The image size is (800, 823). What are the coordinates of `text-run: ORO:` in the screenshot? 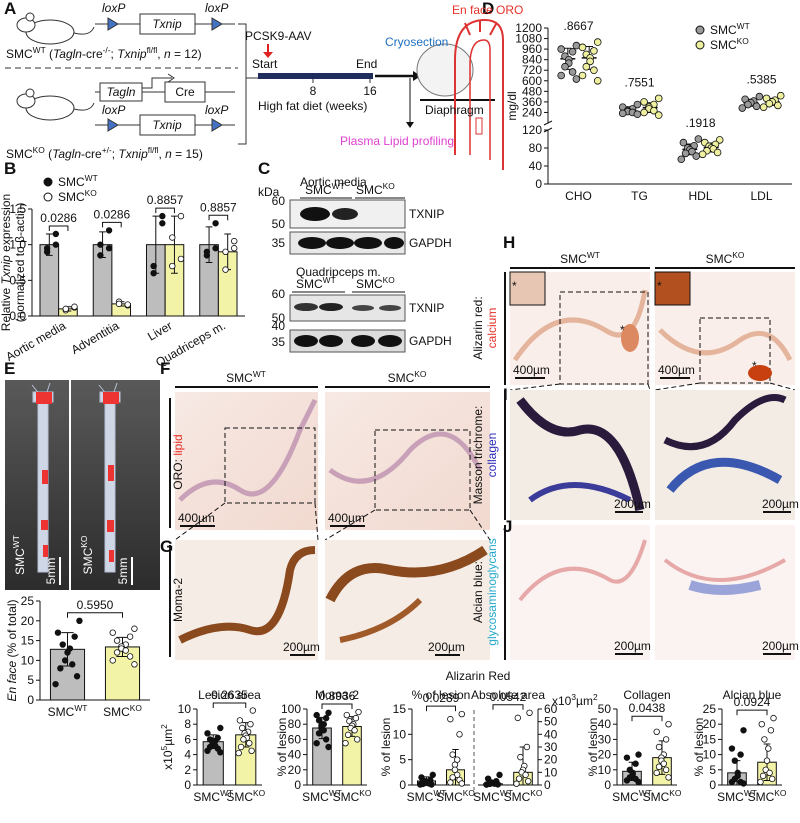 It's located at (178, 473).